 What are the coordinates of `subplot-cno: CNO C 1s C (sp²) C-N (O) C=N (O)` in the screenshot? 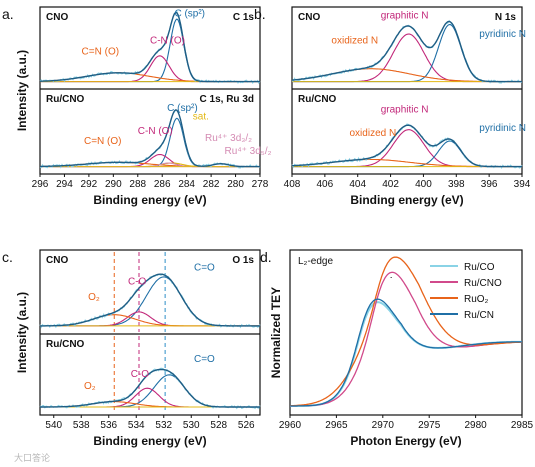 It's located at (150, 46).